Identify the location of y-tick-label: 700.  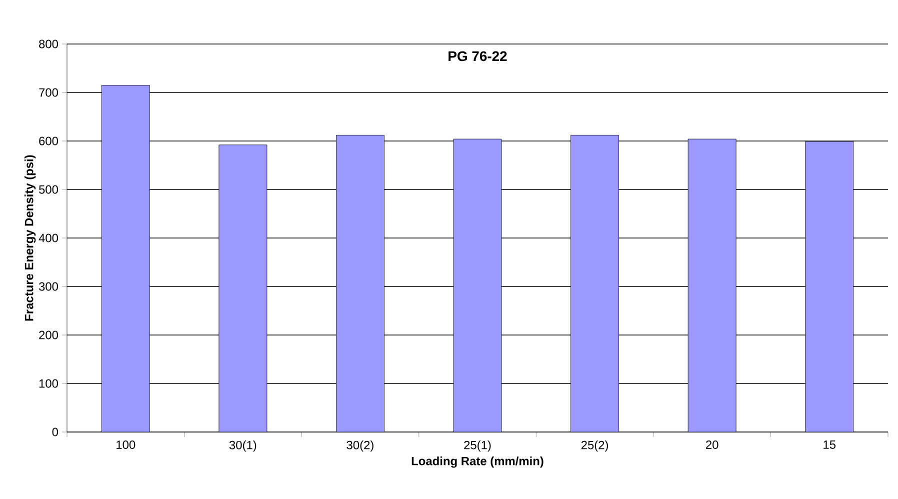
(48, 92).